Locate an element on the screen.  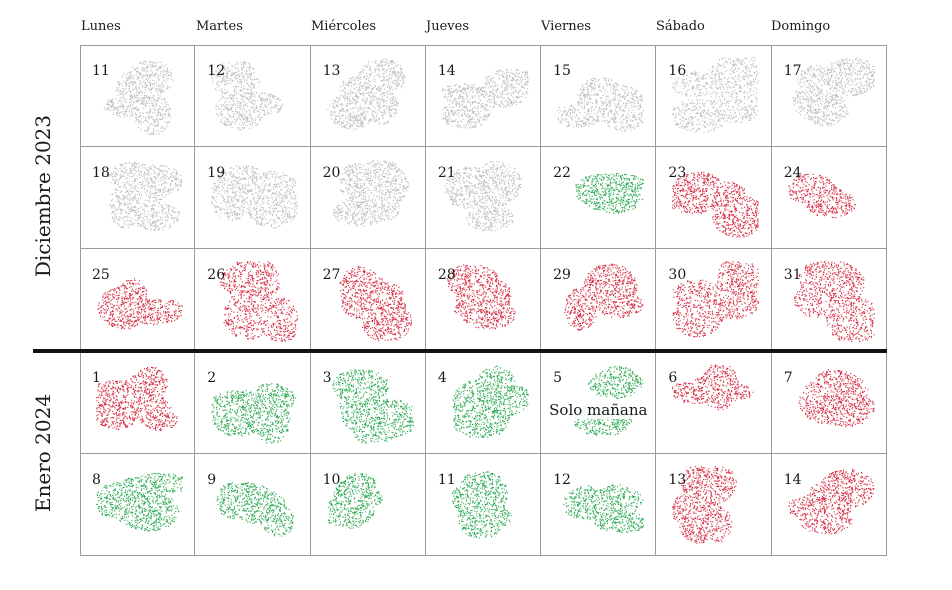
day-number: 22 is located at coordinates (562, 173).